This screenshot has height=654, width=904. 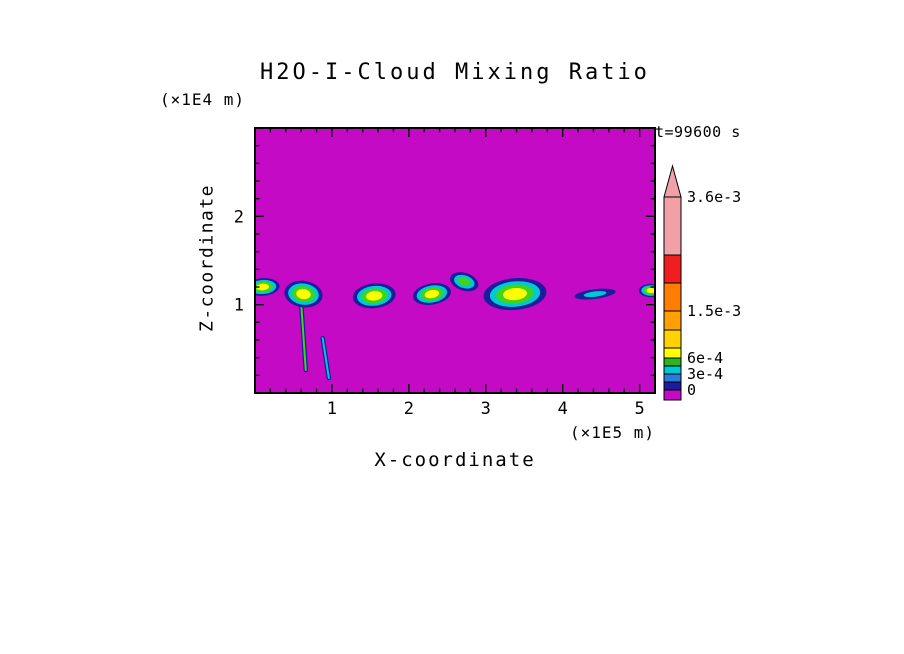 What do you see at coordinates (714, 311) in the screenshot?
I see `colorbar-label: 1.5e-3` at bounding box center [714, 311].